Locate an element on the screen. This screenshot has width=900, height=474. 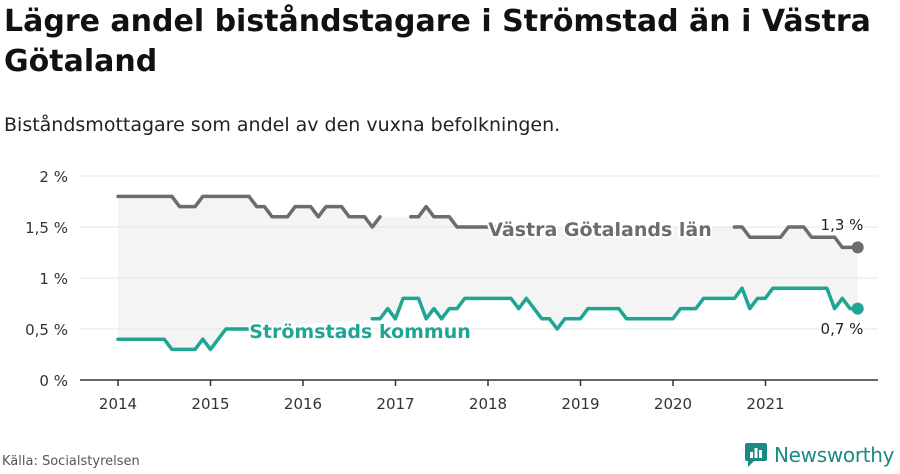
x-tick-label: 2016 is located at coordinates (303, 404).